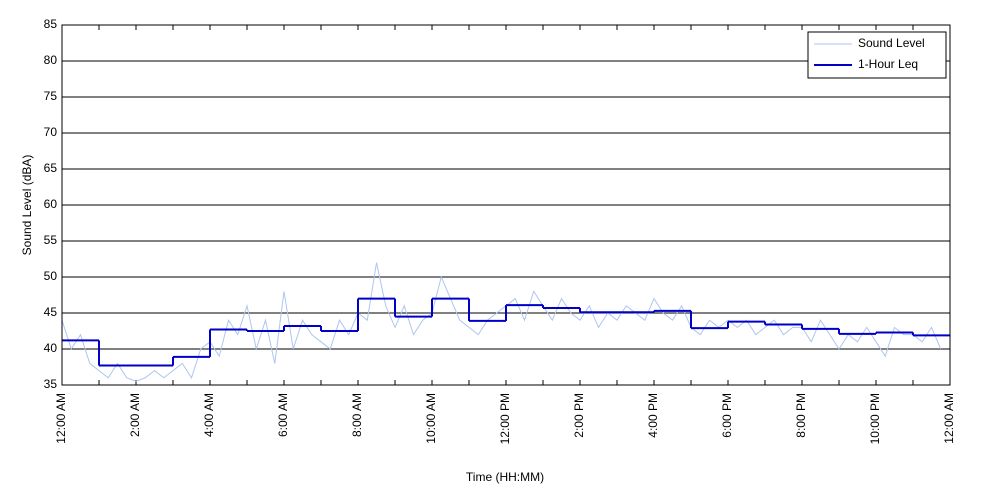  What do you see at coordinates (51, 312) in the screenshot?
I see `y-tick-label: 45` at bounding box center [51, 312].